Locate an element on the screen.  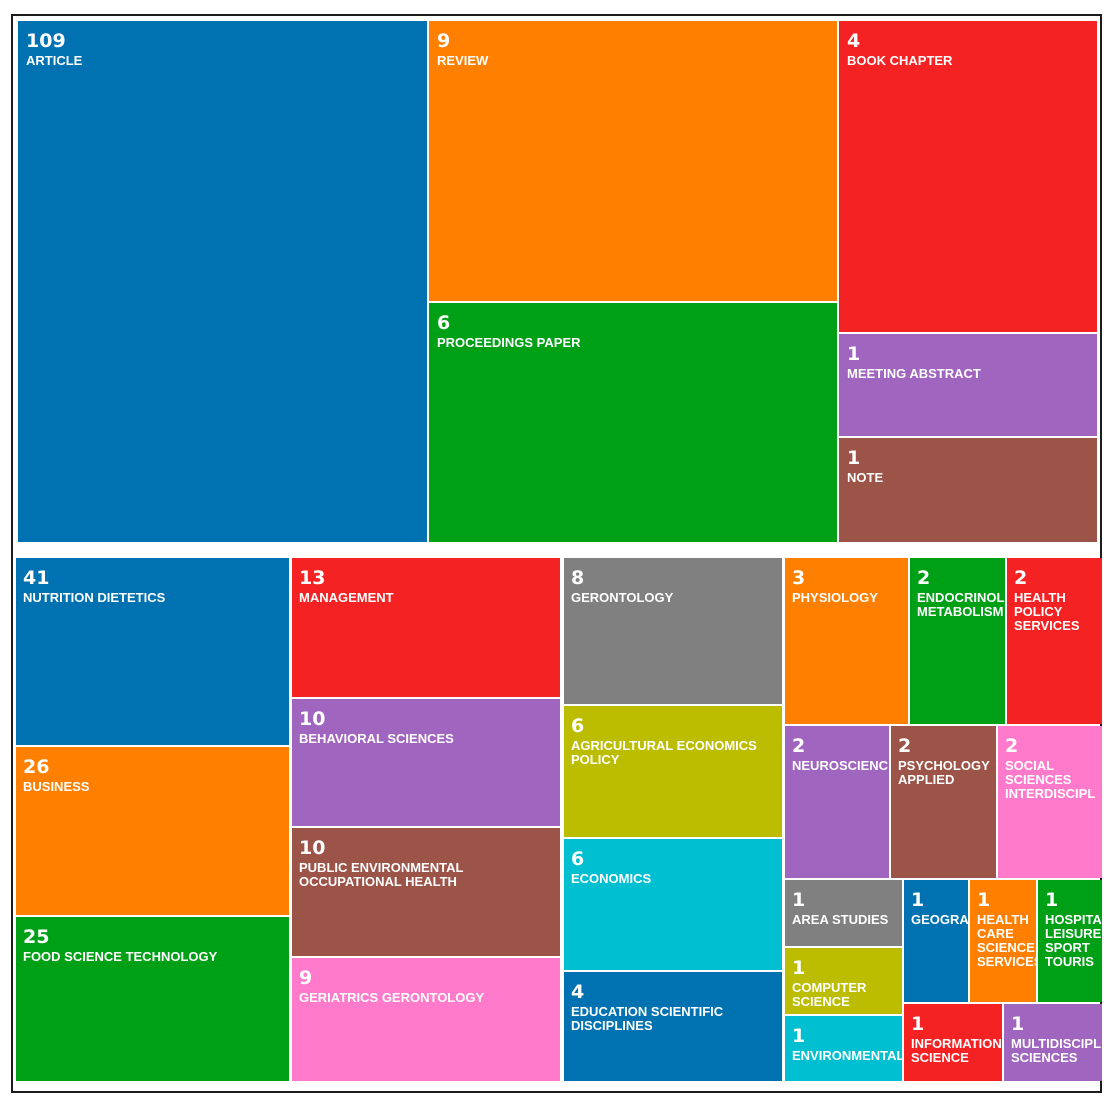
treemap-cell-area-studies: 1 AREA STUDIES is located at coordinates (843, 913).